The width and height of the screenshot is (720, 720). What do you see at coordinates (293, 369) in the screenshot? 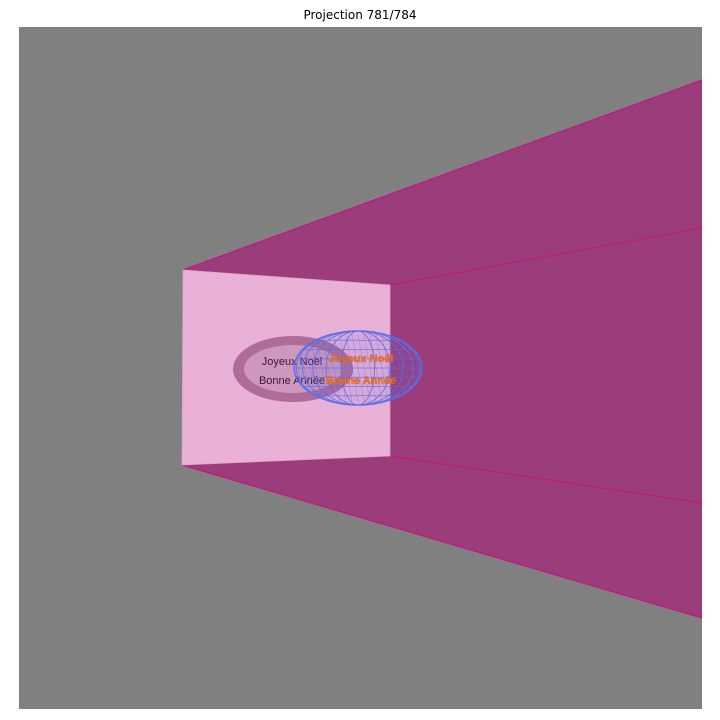
I see `shadow-ellipse-inner` at bounding box center [293, 369].